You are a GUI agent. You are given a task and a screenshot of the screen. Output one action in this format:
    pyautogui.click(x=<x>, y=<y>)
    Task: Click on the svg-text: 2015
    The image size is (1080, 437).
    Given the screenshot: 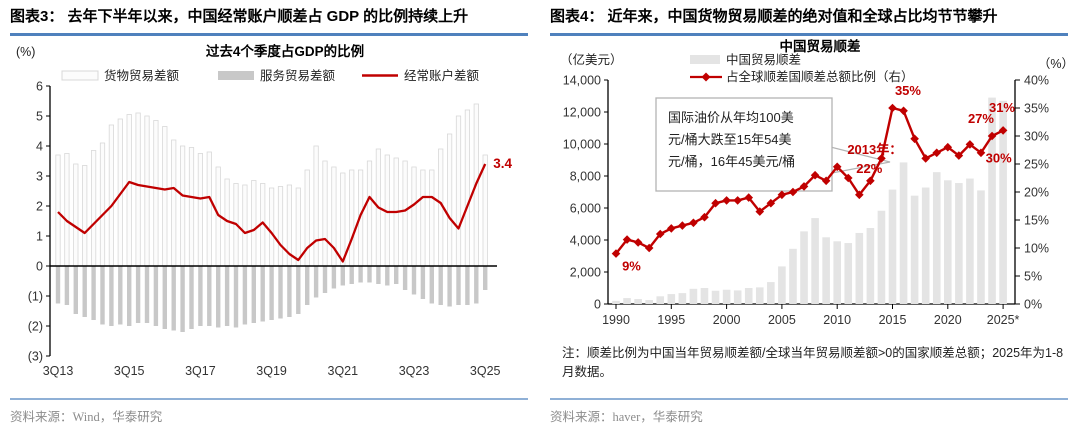 What is the action you would take?
    pyautogui.click(x=893, y=320)
    